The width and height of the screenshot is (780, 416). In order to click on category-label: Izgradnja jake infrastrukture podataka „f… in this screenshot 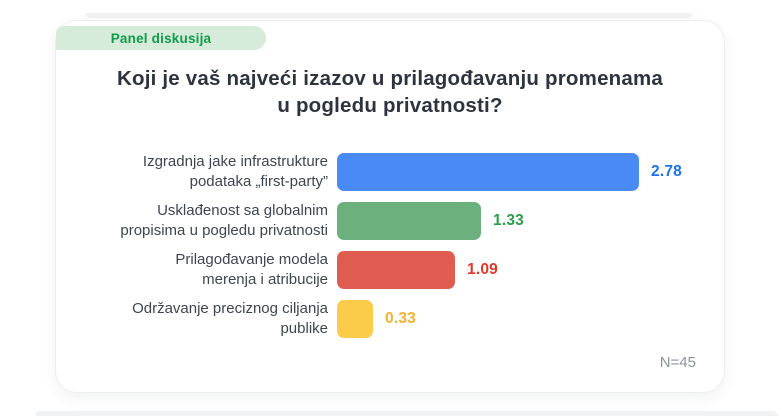, I will do `click(214, 172)`.